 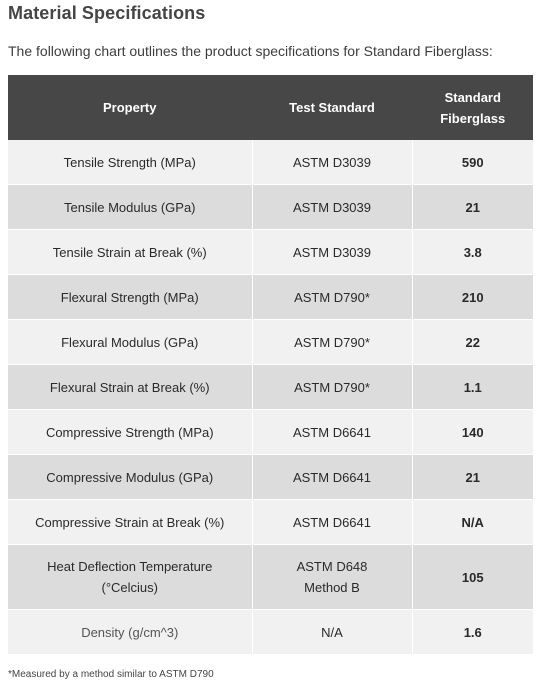 What do you see at coordinates (130, 477) in the screenshot?
I see `property-cell: Compressive Modulus (GPa)` at bounding box center [130, 477].